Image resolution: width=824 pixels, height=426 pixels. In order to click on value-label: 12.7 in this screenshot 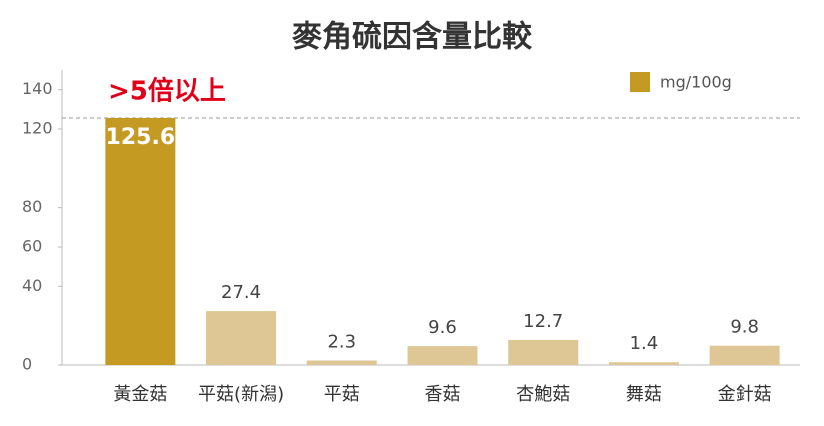, I will do `click(543, 321)`.